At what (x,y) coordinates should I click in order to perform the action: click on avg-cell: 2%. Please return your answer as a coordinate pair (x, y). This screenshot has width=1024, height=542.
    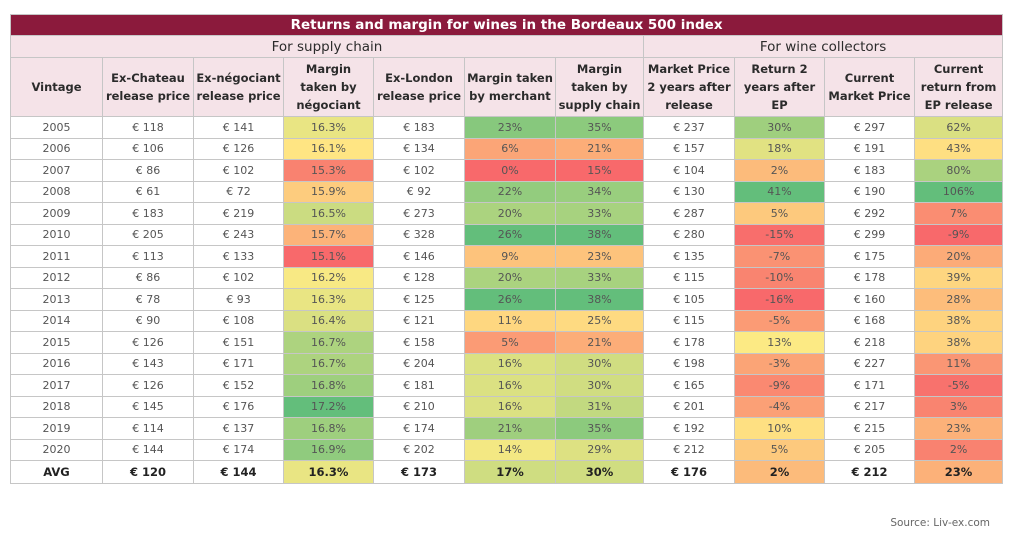
    Looking at the image, I should click on (779, 472).